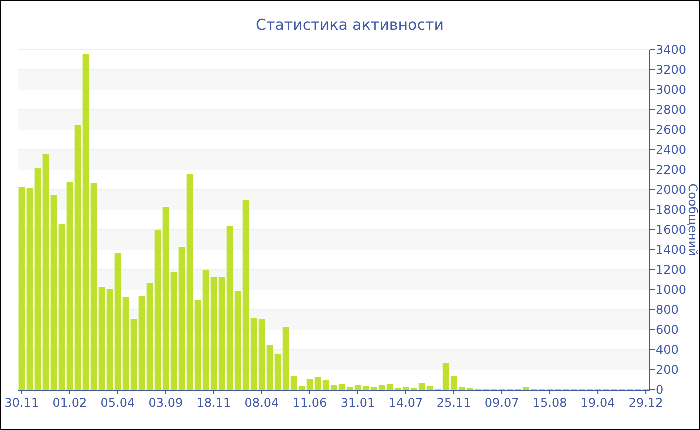 The width and height of the screenshot is (700, 430). I want to click on y-tick-label: 2200, so click(671, 170).